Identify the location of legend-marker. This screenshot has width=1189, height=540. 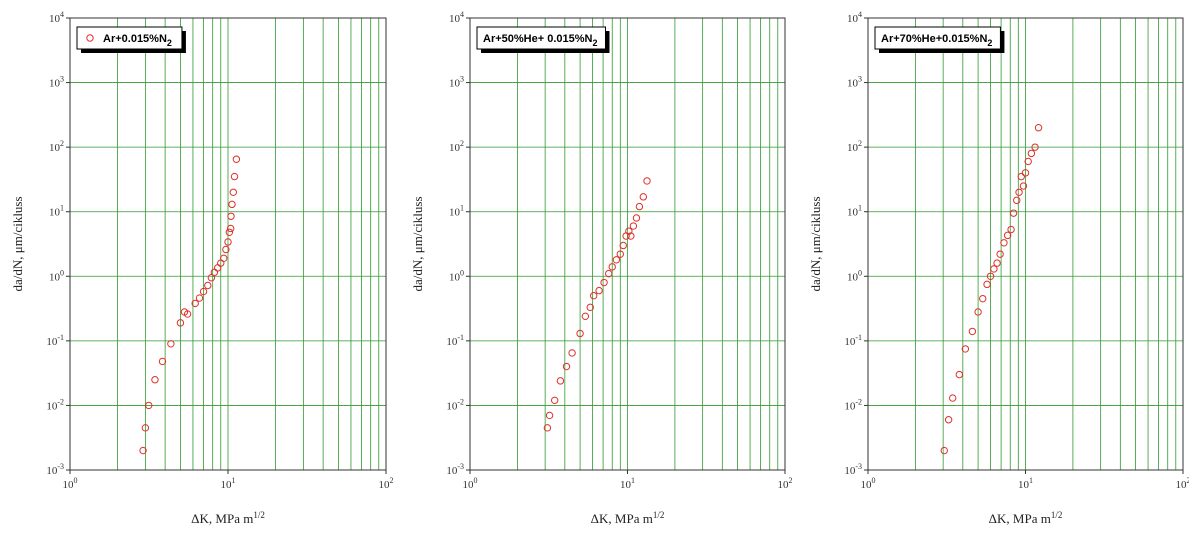
(90, 38).